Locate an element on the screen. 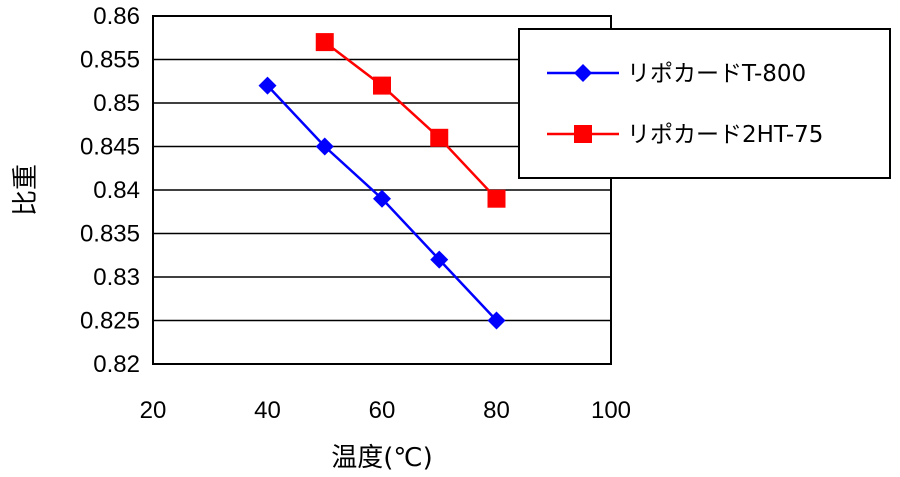 The image size is (900, 477). y-tick-label: 0.83 is located at coordinates (116, 277).